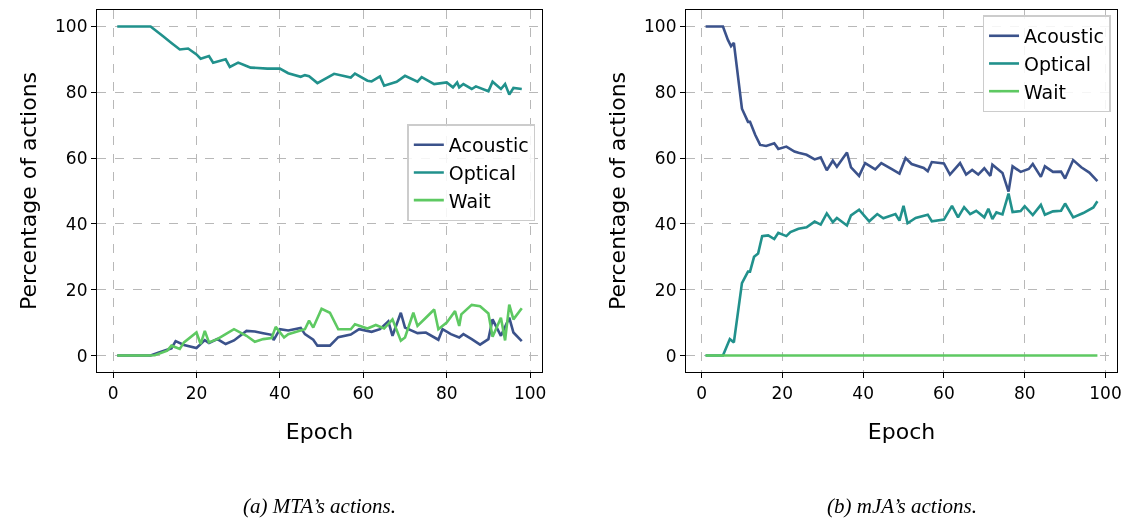 The height and width of the screenshot is (524, 1139). Describe the element at coordinates (902, 506) in the screenshot. I see `text: (b) mJA’s actions.` at that location.